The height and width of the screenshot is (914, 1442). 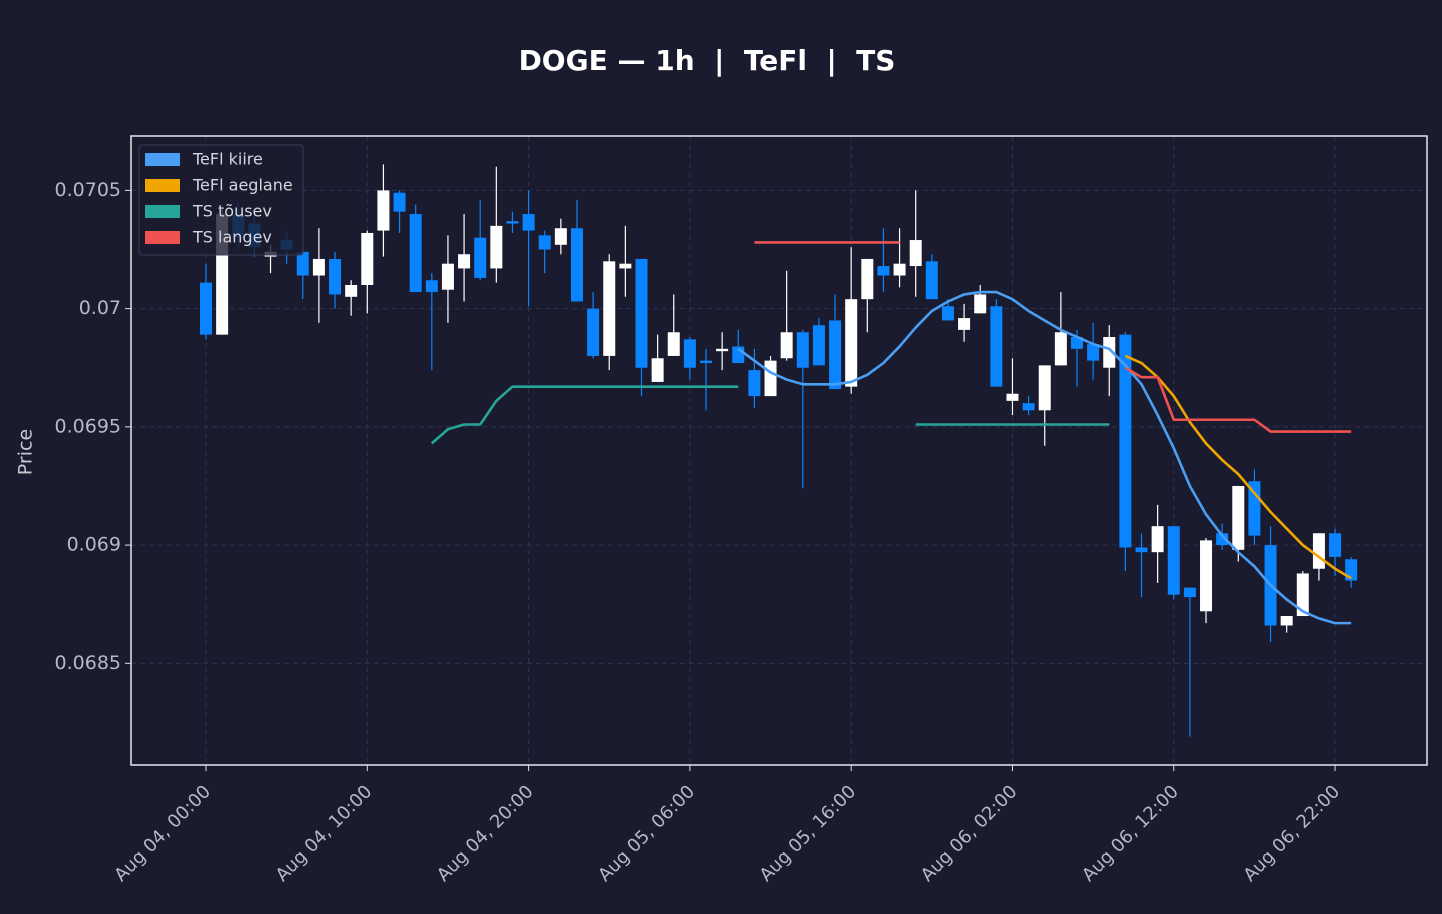 What do you see at coordinates (242, 185) in the screenshot?
I see `legend-label: TeFl aeglane` at bounding box center [242, 185].